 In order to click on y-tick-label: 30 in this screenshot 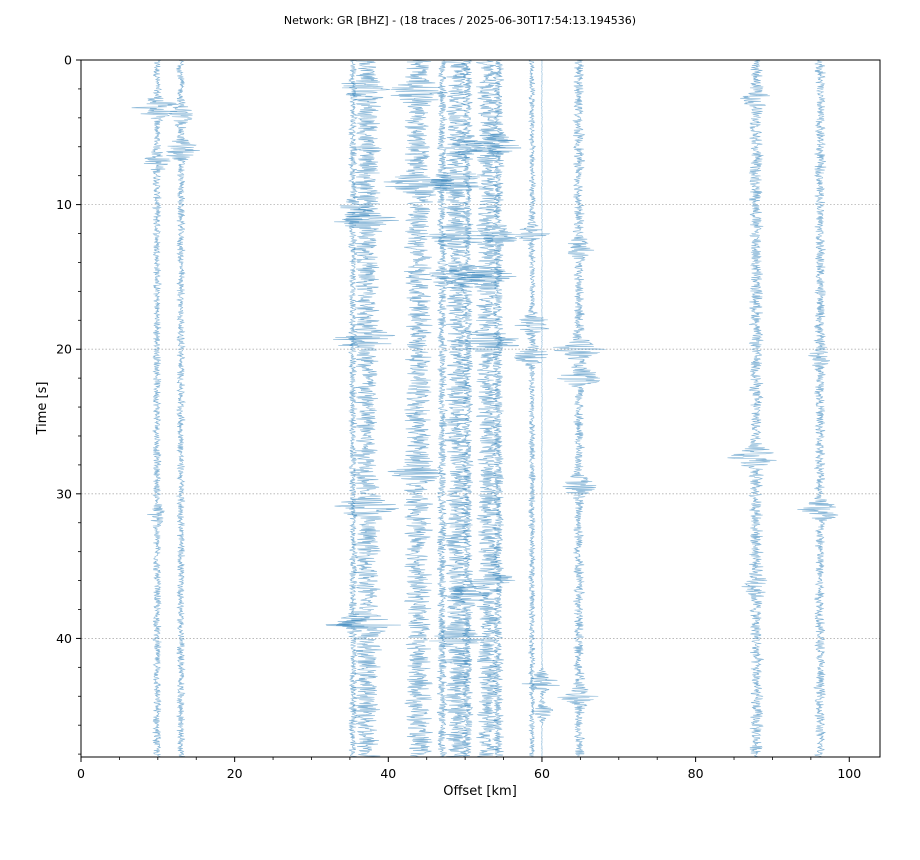, I will do `click(64, 493)`.